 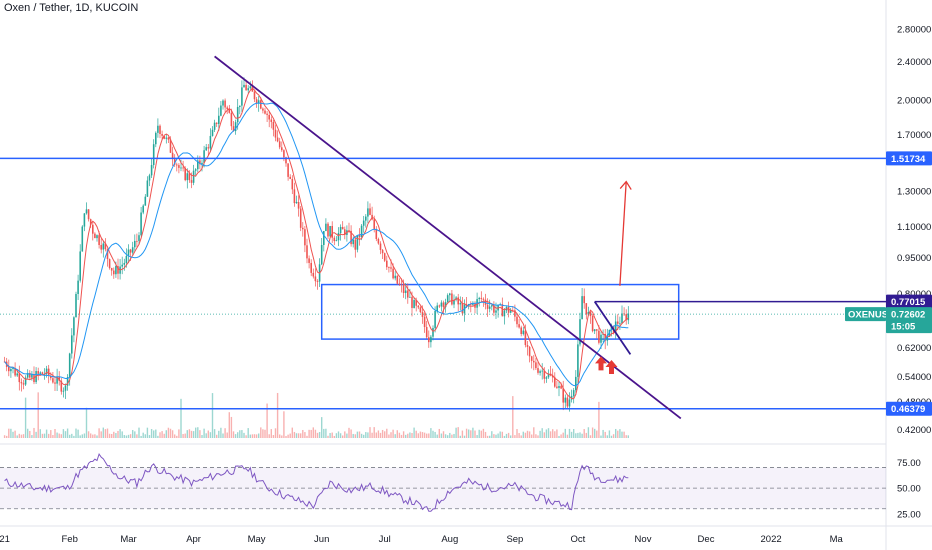 What do you see at coordinates (914, 62) in the screenshot?
I see `price-tick-1: 2.40000` at bounding box center [914, 62].